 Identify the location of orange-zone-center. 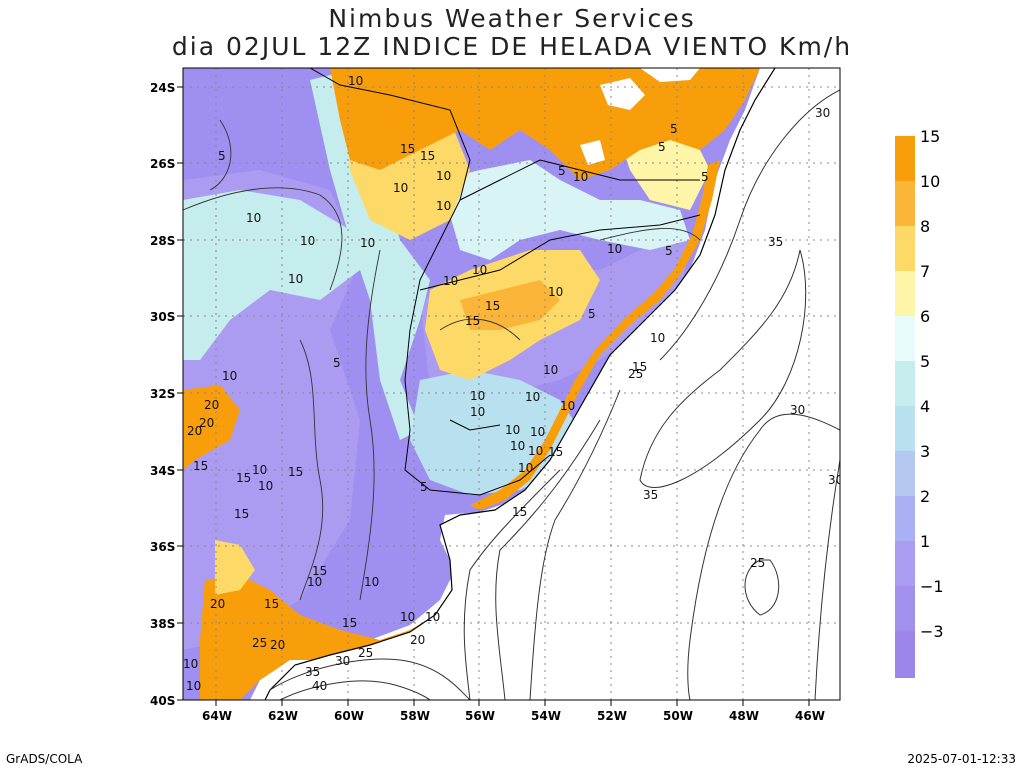
(510, 305).